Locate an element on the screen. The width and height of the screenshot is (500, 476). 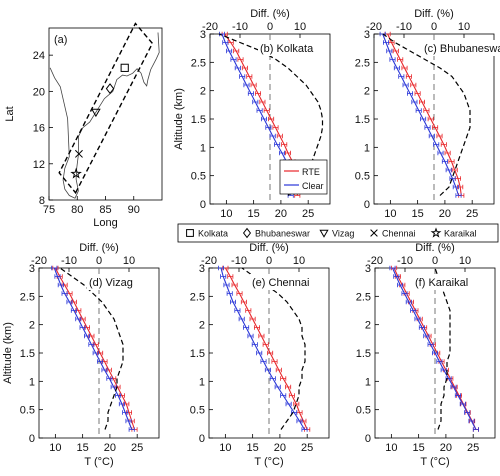
map-y-axis-label: Lat is located at coordinates (10, 113).